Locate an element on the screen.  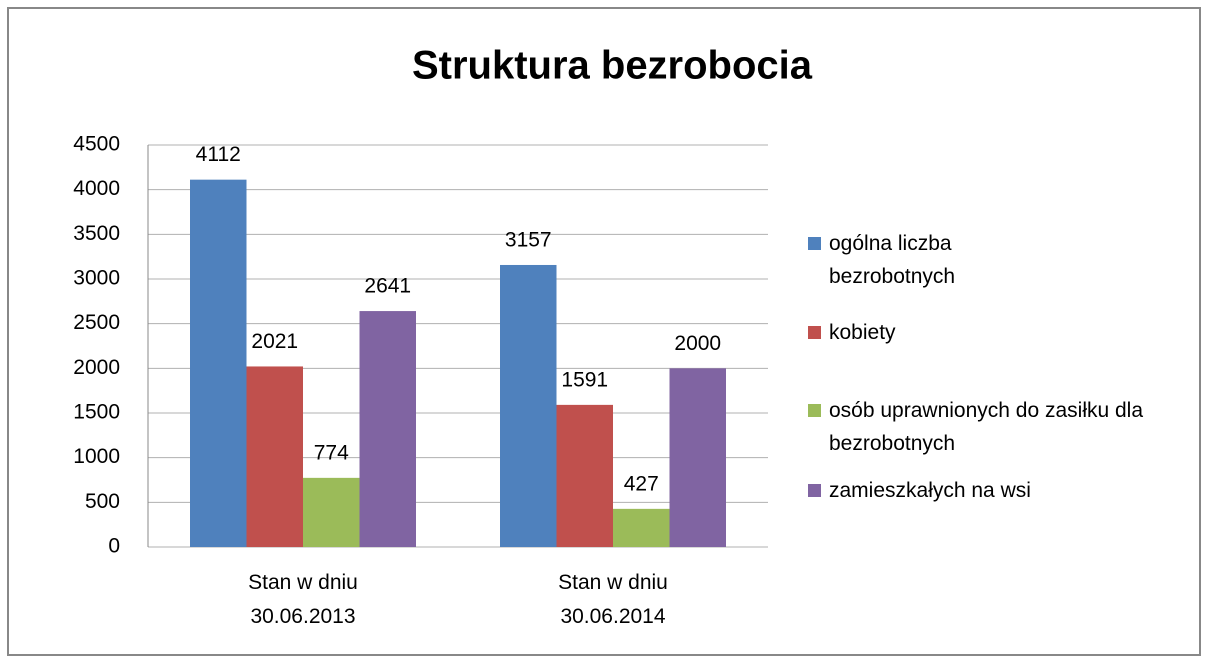
y-tick-label: 500 is located at coordinates (102, 501).